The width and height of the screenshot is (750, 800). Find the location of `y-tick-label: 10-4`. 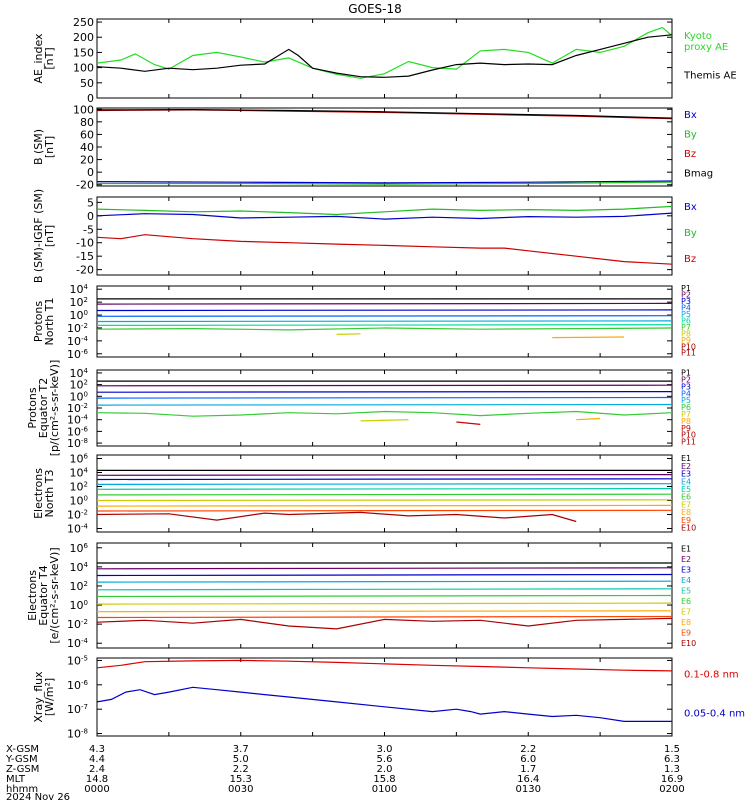

y-tick-label: 10-4 is located at coordinates (78, 529).